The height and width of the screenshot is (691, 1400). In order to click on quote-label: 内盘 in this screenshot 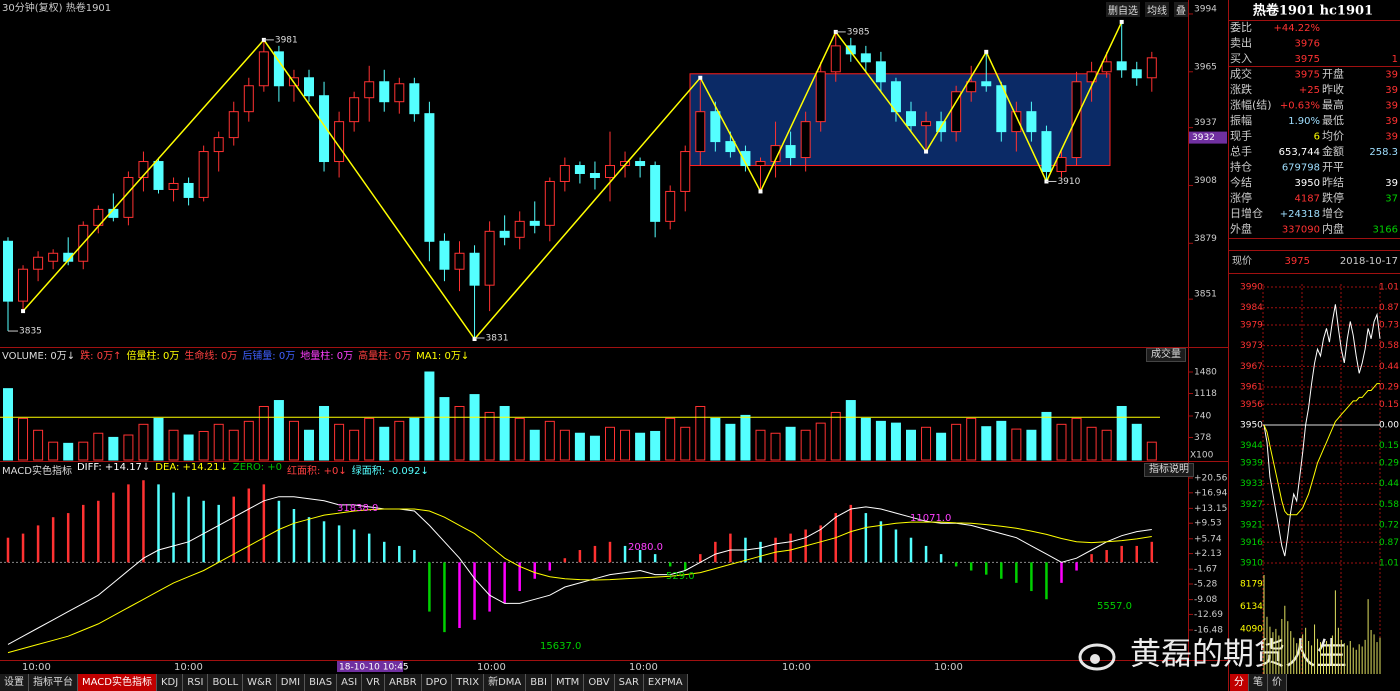, I will do `click(1333, 229)`.